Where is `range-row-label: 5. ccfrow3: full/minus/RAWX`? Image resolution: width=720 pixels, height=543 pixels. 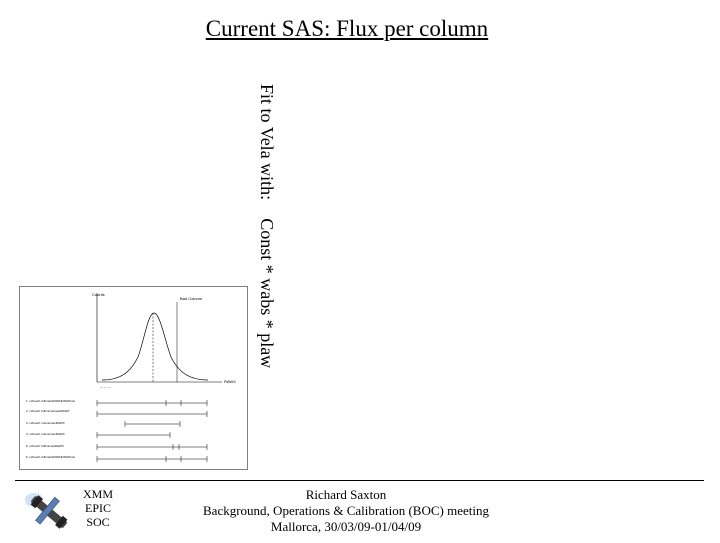 range-row-label: 5. ccfrow3: full/minus/RAWX is located at coordinates (45, 446).